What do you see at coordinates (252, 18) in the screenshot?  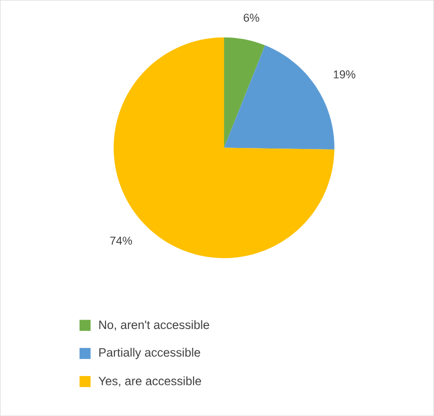 I see `data-label: 6%` at bounding box center [252, 18].